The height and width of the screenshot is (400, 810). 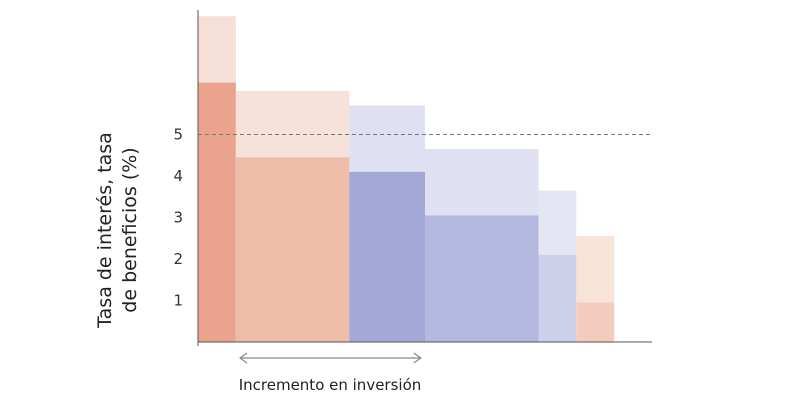 What do you see at coordinates (387, 256) in the screenshot?
I see `bar-3-lower` at bounding box center [387, 256].